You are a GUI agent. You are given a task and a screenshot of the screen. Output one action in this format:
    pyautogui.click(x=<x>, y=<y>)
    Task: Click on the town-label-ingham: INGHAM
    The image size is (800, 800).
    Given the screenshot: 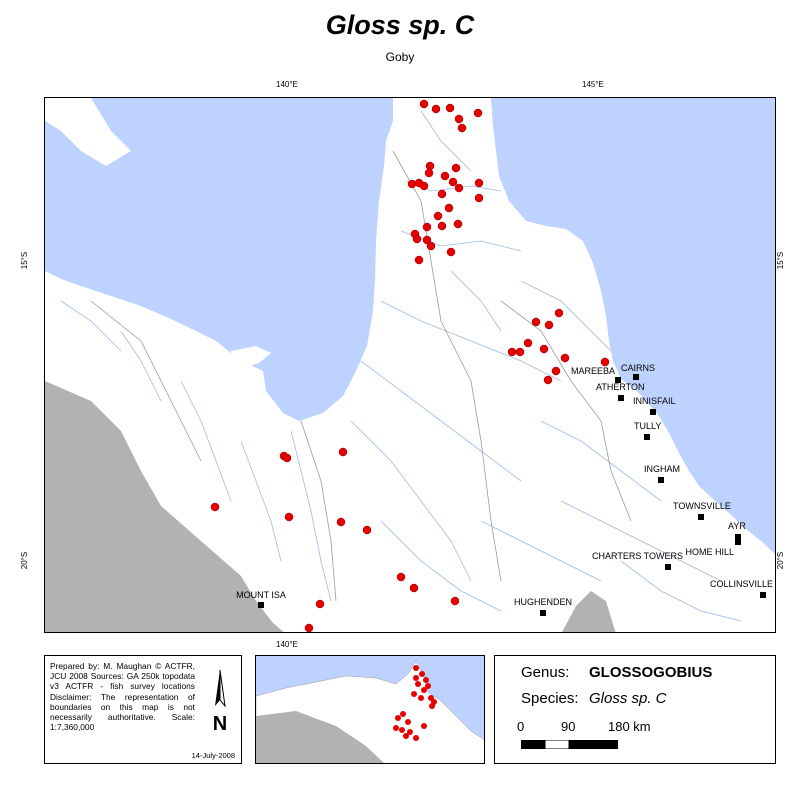 What is the action you would take?
    pyautogui.click(x=662, y=469)
    